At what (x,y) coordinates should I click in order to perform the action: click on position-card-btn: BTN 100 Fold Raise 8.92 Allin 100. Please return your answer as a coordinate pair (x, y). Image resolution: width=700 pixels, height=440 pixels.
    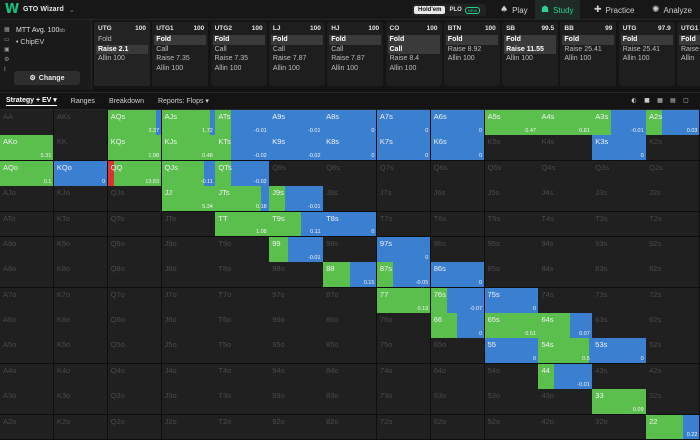
    Looking at the image, I should click on (471, 54).